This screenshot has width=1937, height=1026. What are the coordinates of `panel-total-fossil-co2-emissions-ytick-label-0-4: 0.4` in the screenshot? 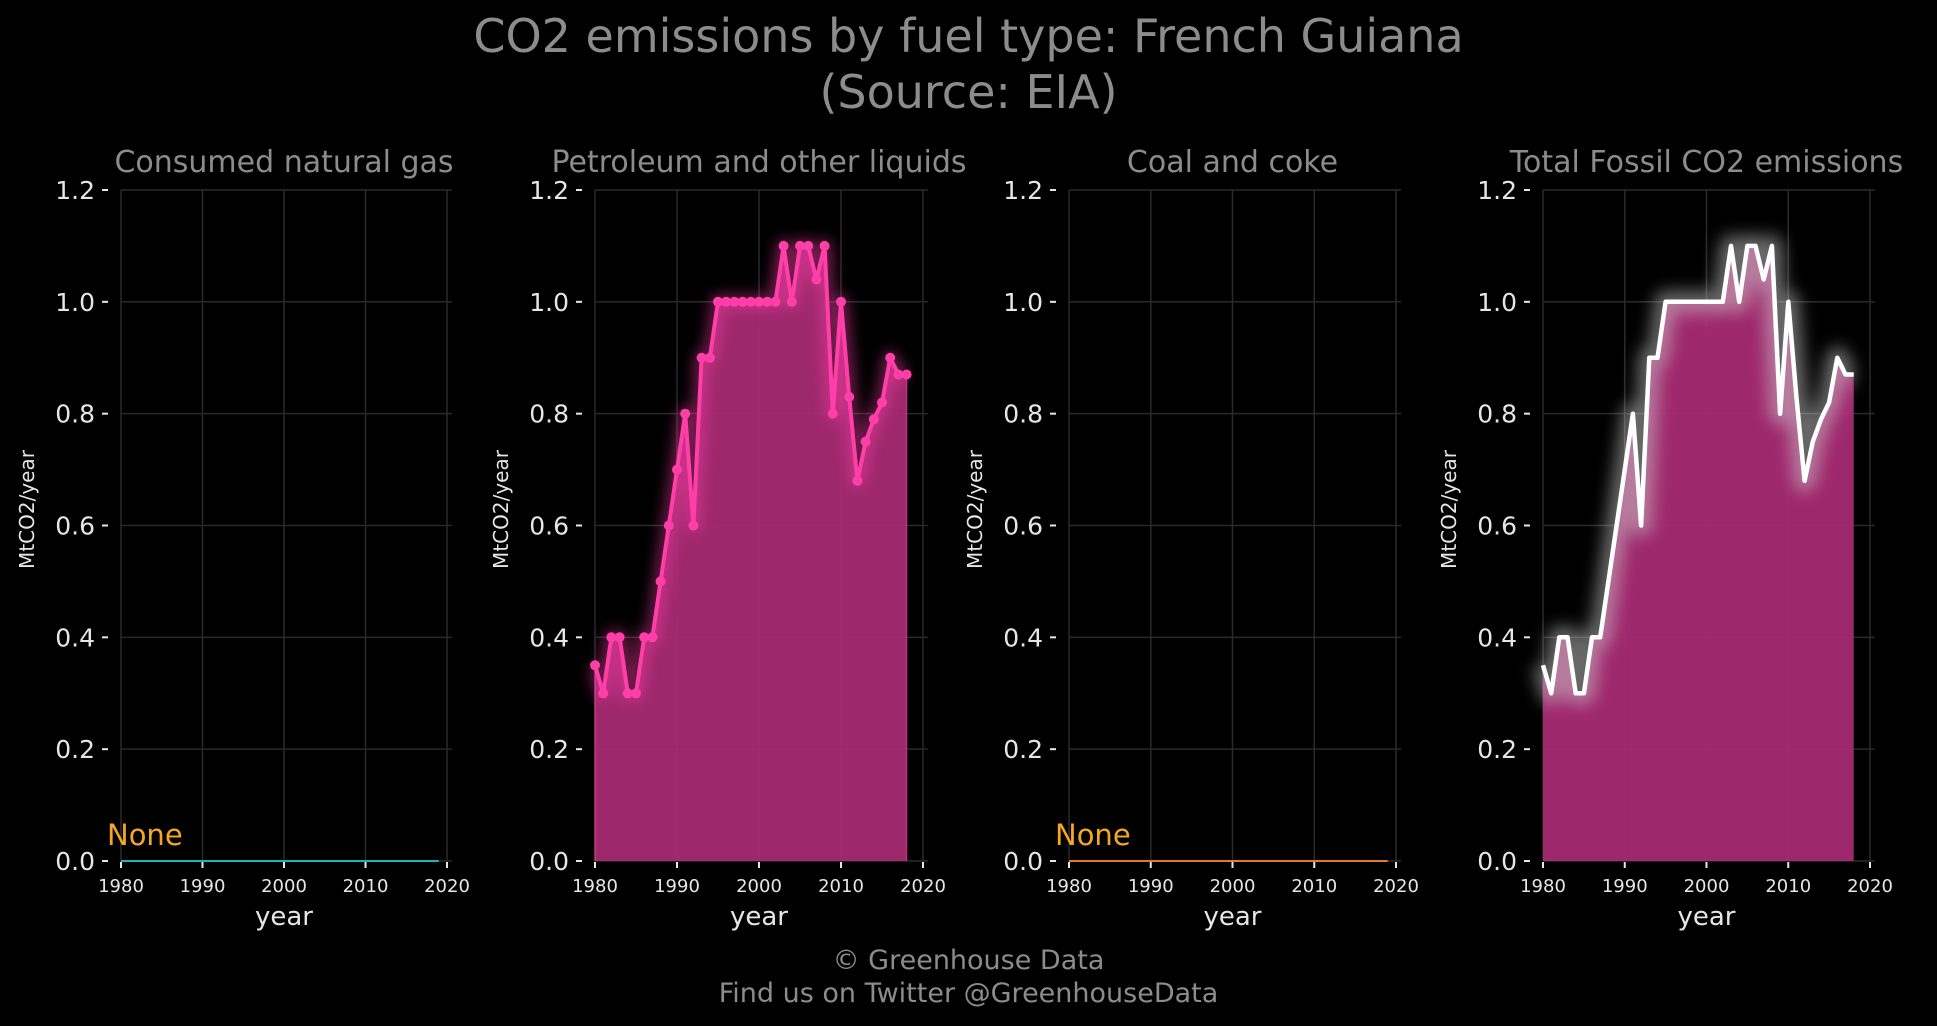 It's located at (1497, 637).